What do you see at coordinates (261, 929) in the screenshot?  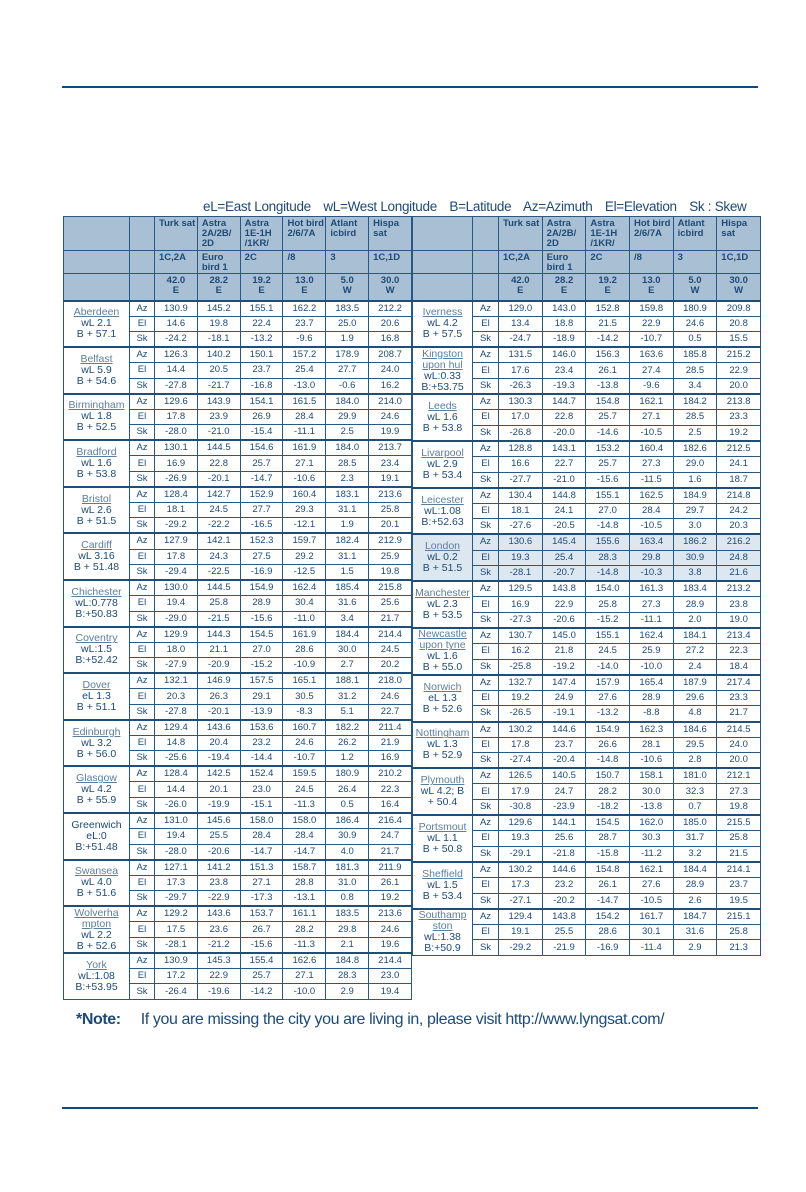 I see `value-cell-el: 26.7` at bounding box center [261, 929].